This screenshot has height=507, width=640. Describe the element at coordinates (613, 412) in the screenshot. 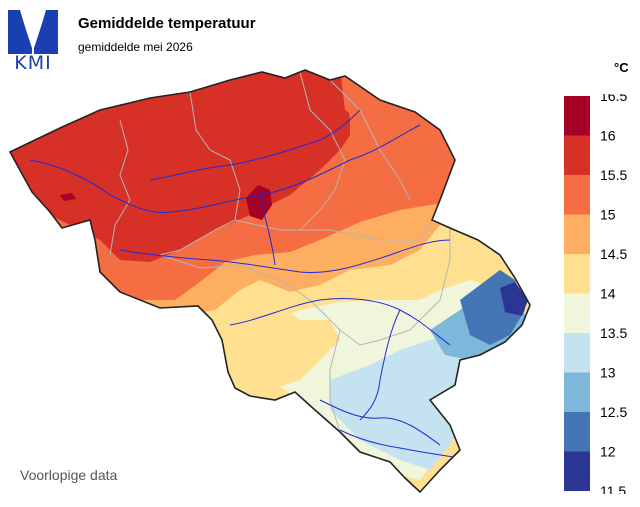

I see `legend-tick-label: 12.5` at that location.